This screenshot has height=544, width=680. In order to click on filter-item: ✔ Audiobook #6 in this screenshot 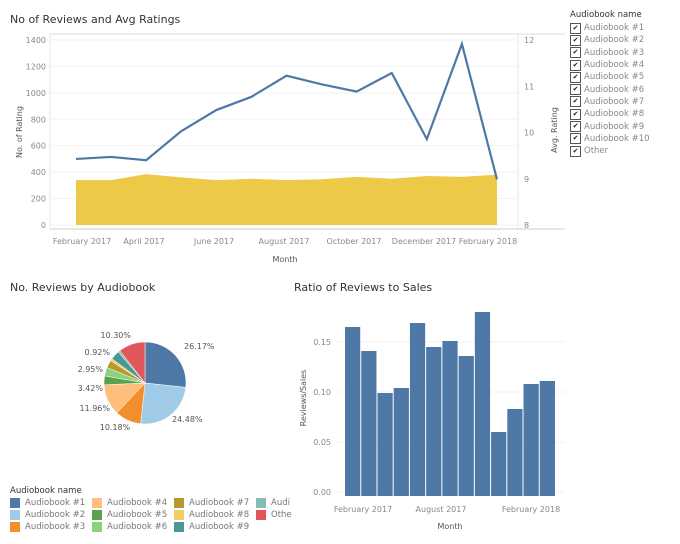, I will do `click(610, 89)`.